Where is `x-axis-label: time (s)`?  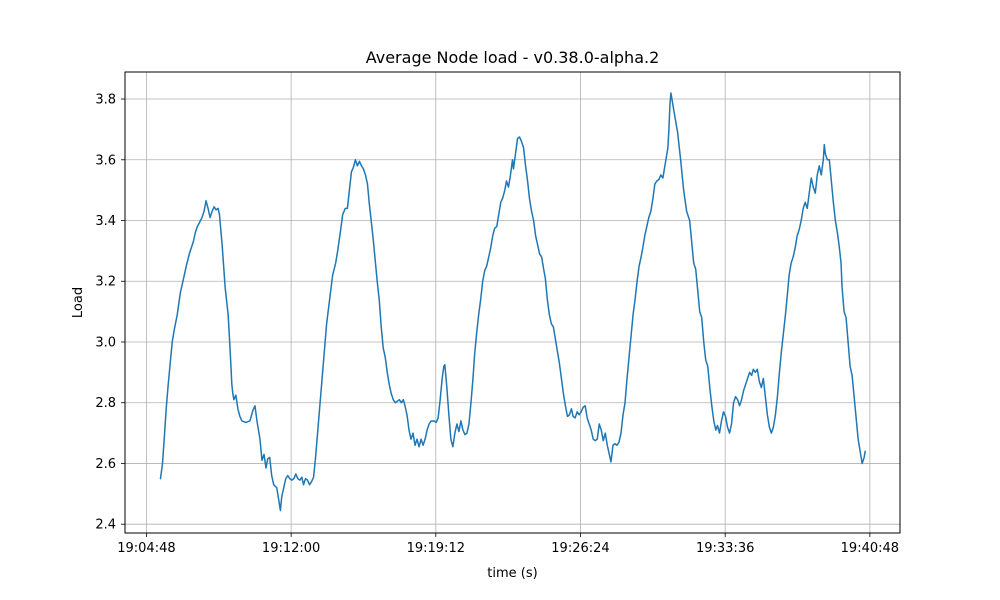 x-axis-label: time (s) is located at coordinates (512, 573).